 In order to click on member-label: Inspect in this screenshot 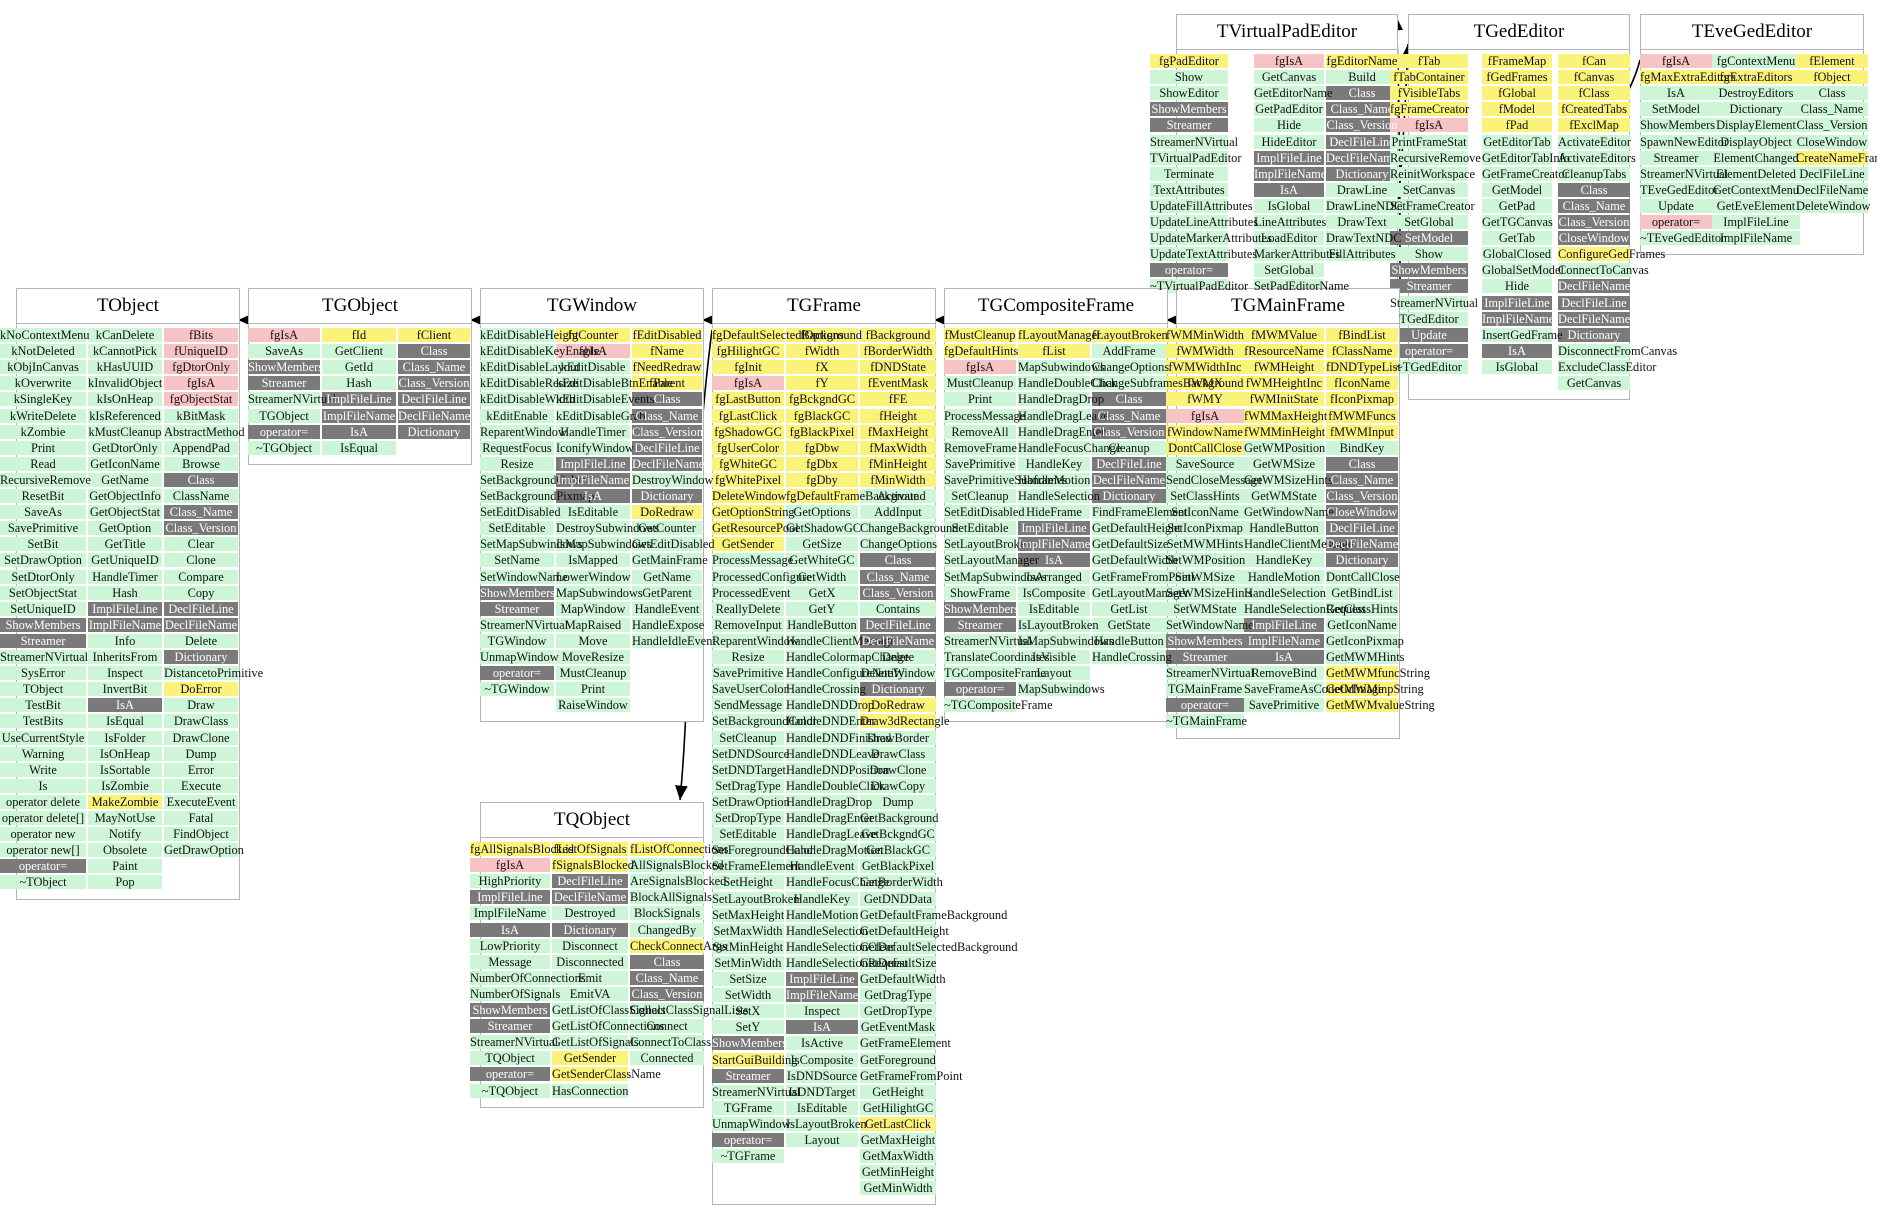, I will do `click(125, 673)`.